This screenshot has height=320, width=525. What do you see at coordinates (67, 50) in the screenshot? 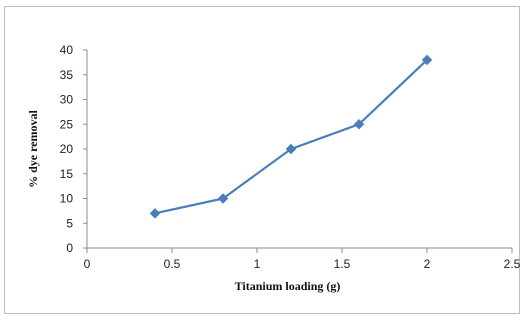
I see `y-tick-label: 40` at bounding box center [67, 50].